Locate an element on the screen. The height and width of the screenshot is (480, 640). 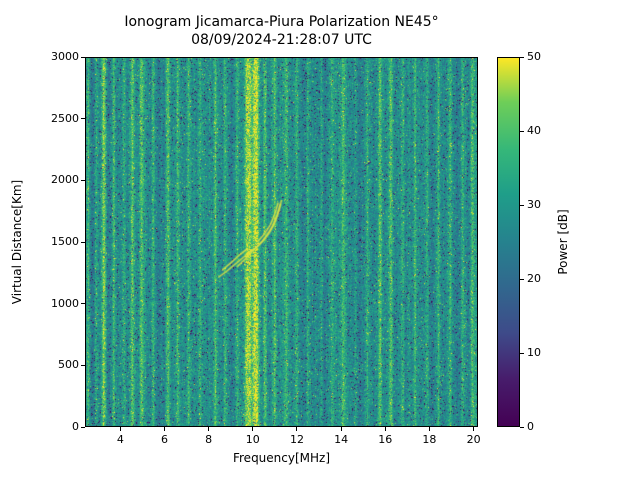
colorbar-tick-label: 50 is located at coordinates (534, 56).